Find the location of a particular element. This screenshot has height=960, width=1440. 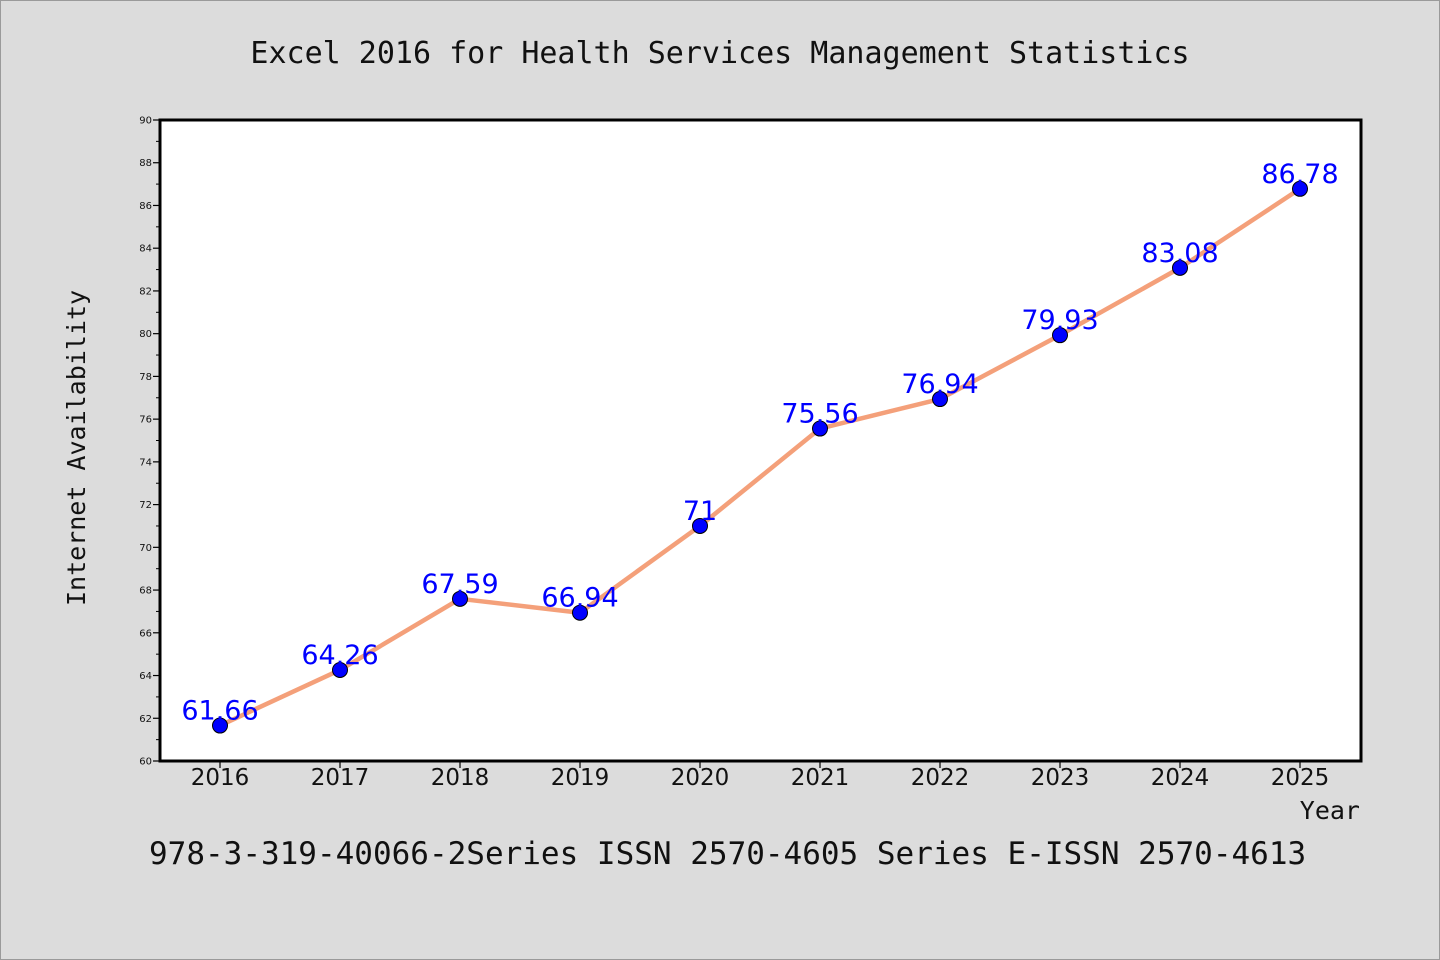

x-tick-label: 2022 is located at coordinates (940, 778).